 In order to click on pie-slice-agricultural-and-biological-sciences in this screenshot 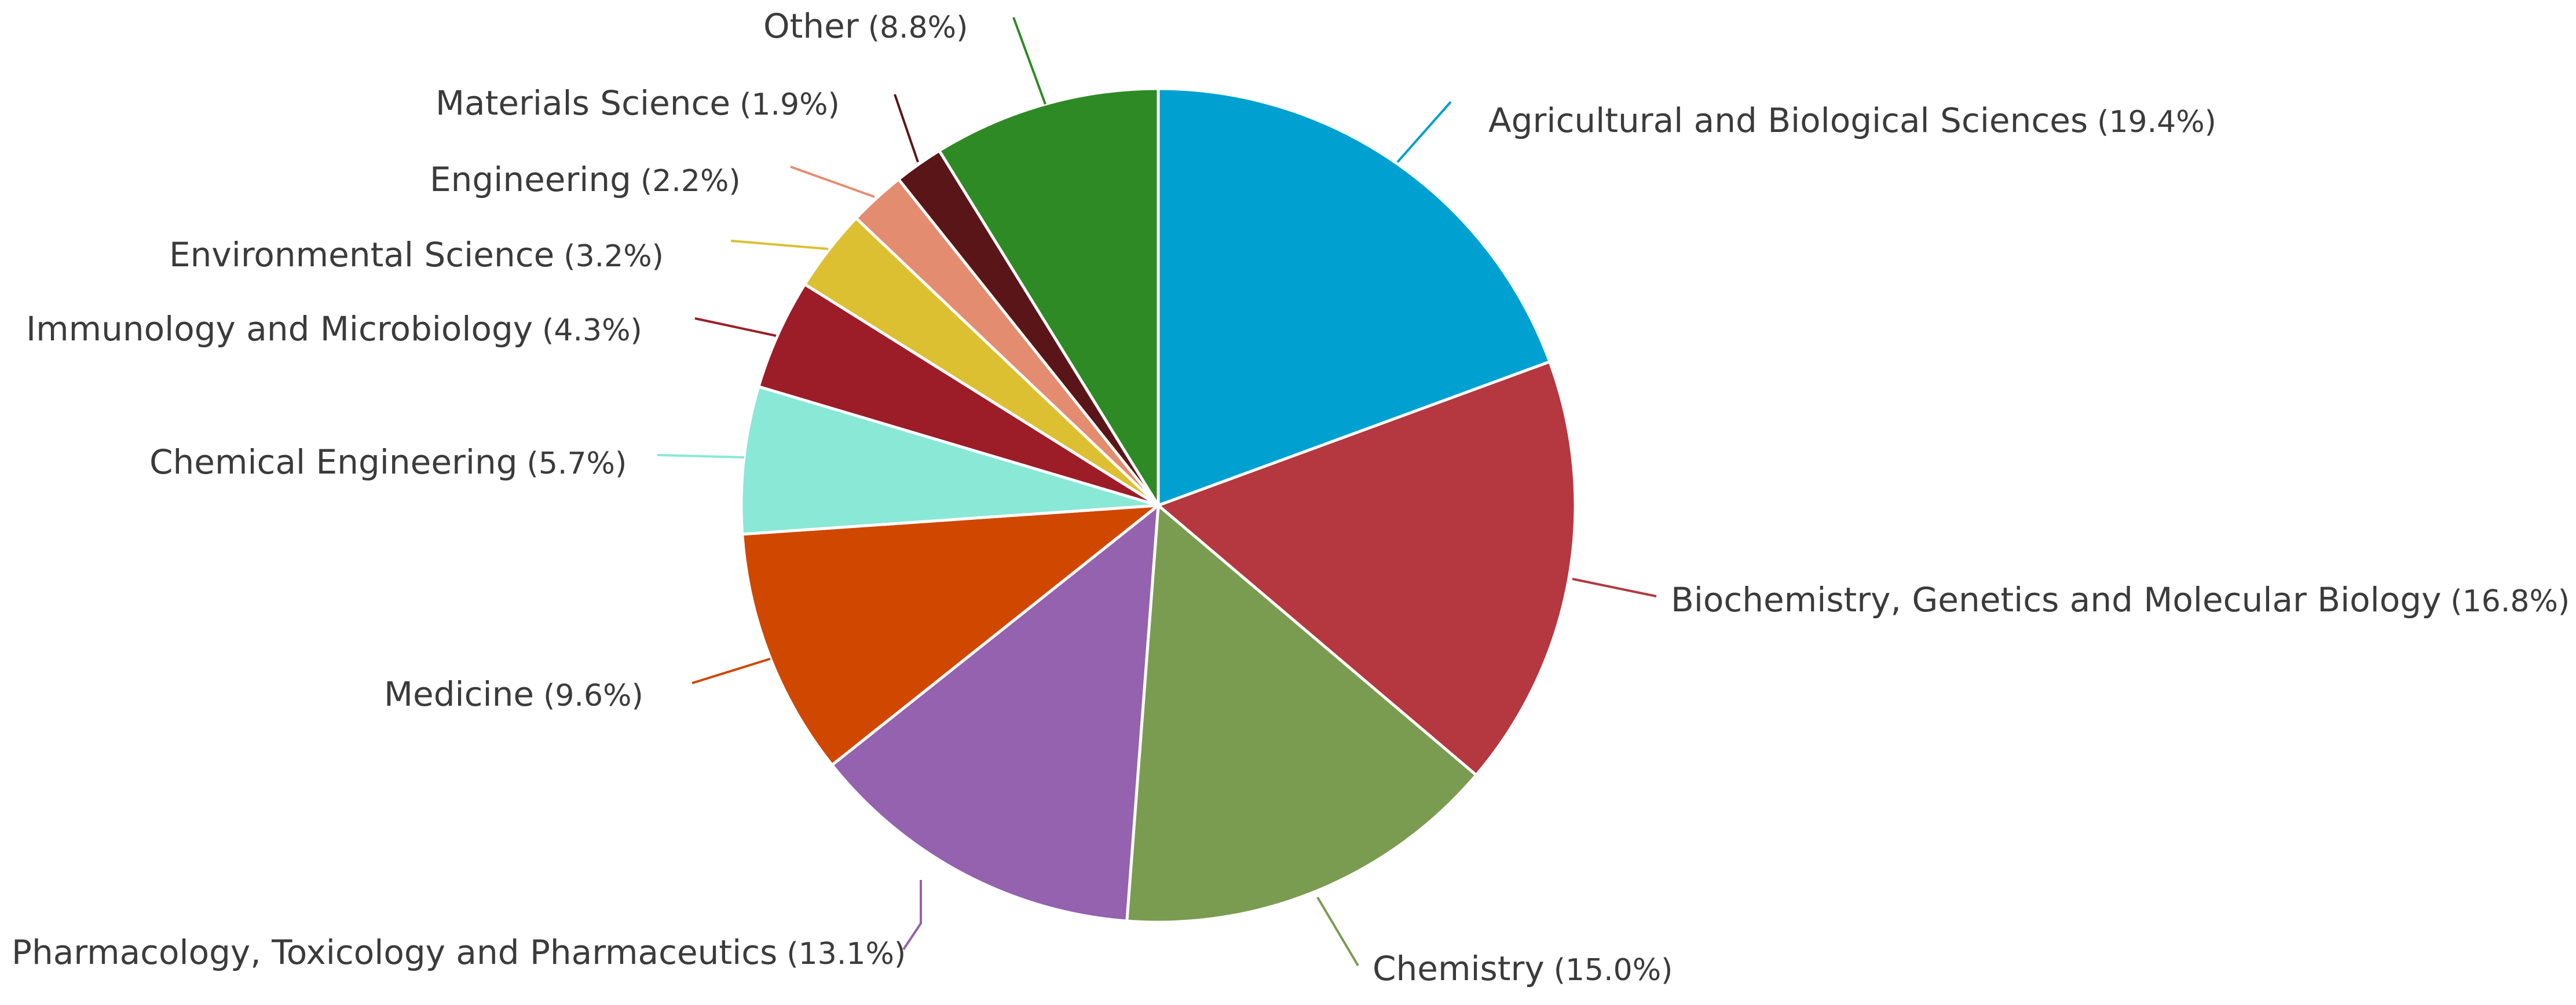, I will do `click(1354, 297)`.